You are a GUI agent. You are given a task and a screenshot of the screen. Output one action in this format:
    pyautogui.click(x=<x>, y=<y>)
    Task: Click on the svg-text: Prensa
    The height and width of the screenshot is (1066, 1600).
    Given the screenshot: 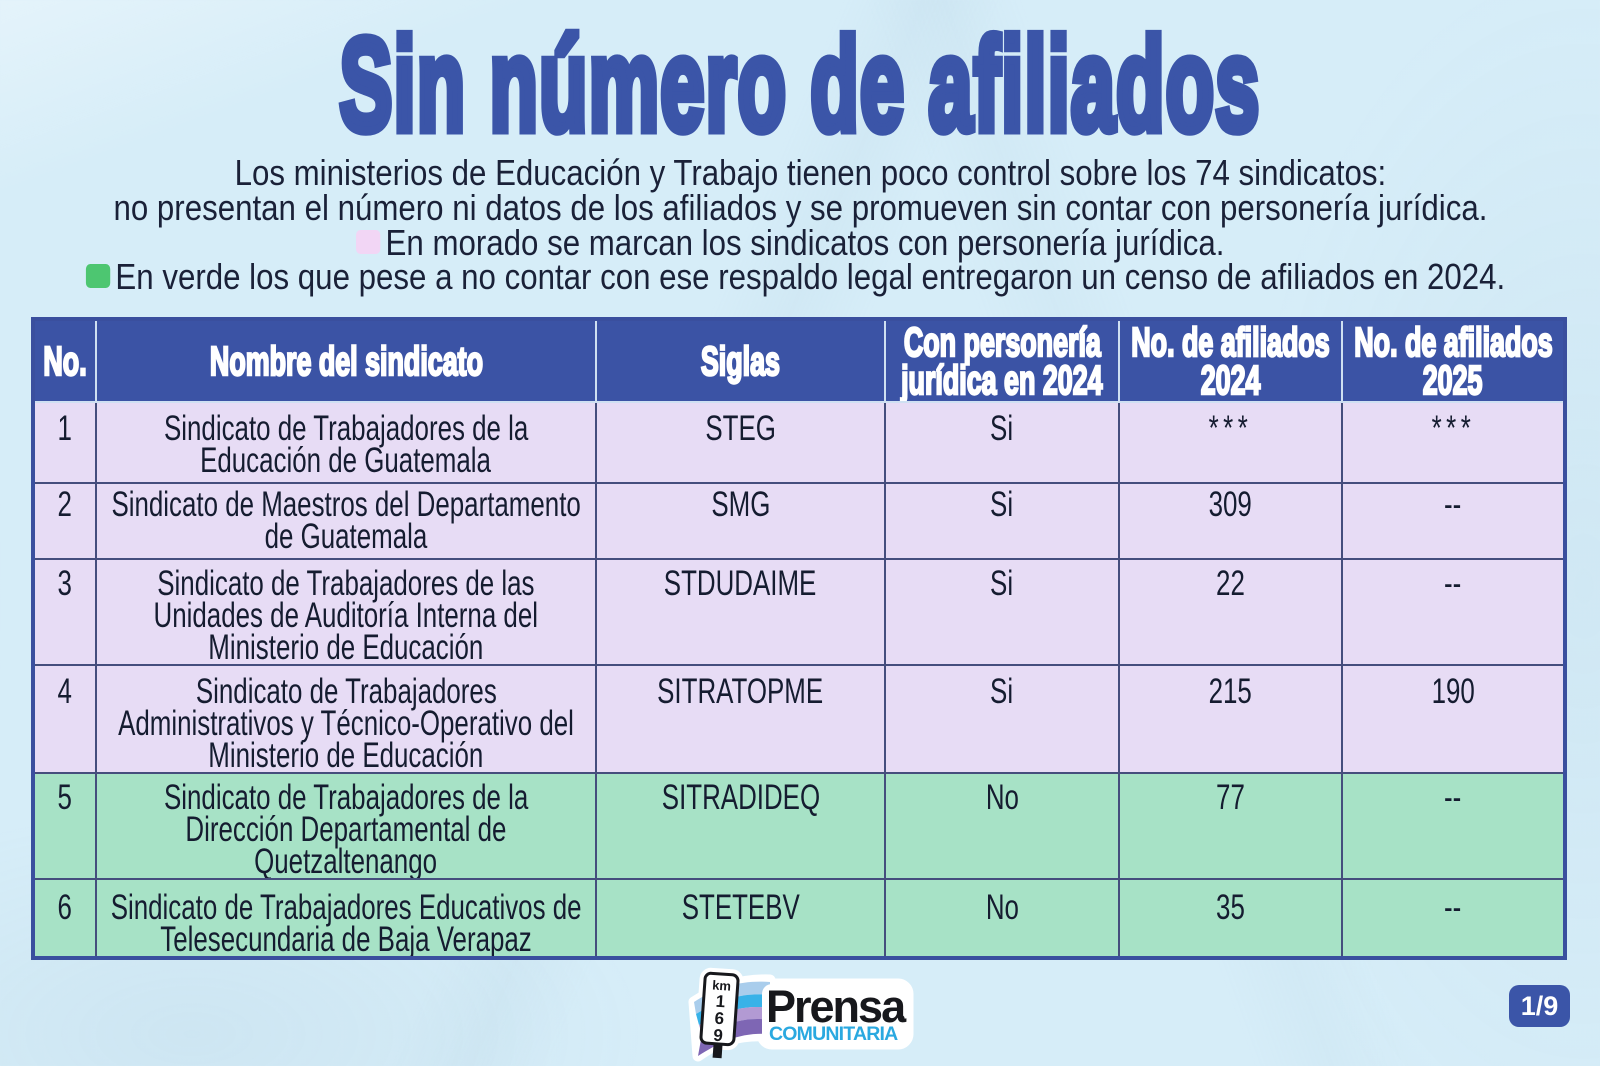 What is the action you would take?
    pyautogui.click(x=836, y=1006)
    